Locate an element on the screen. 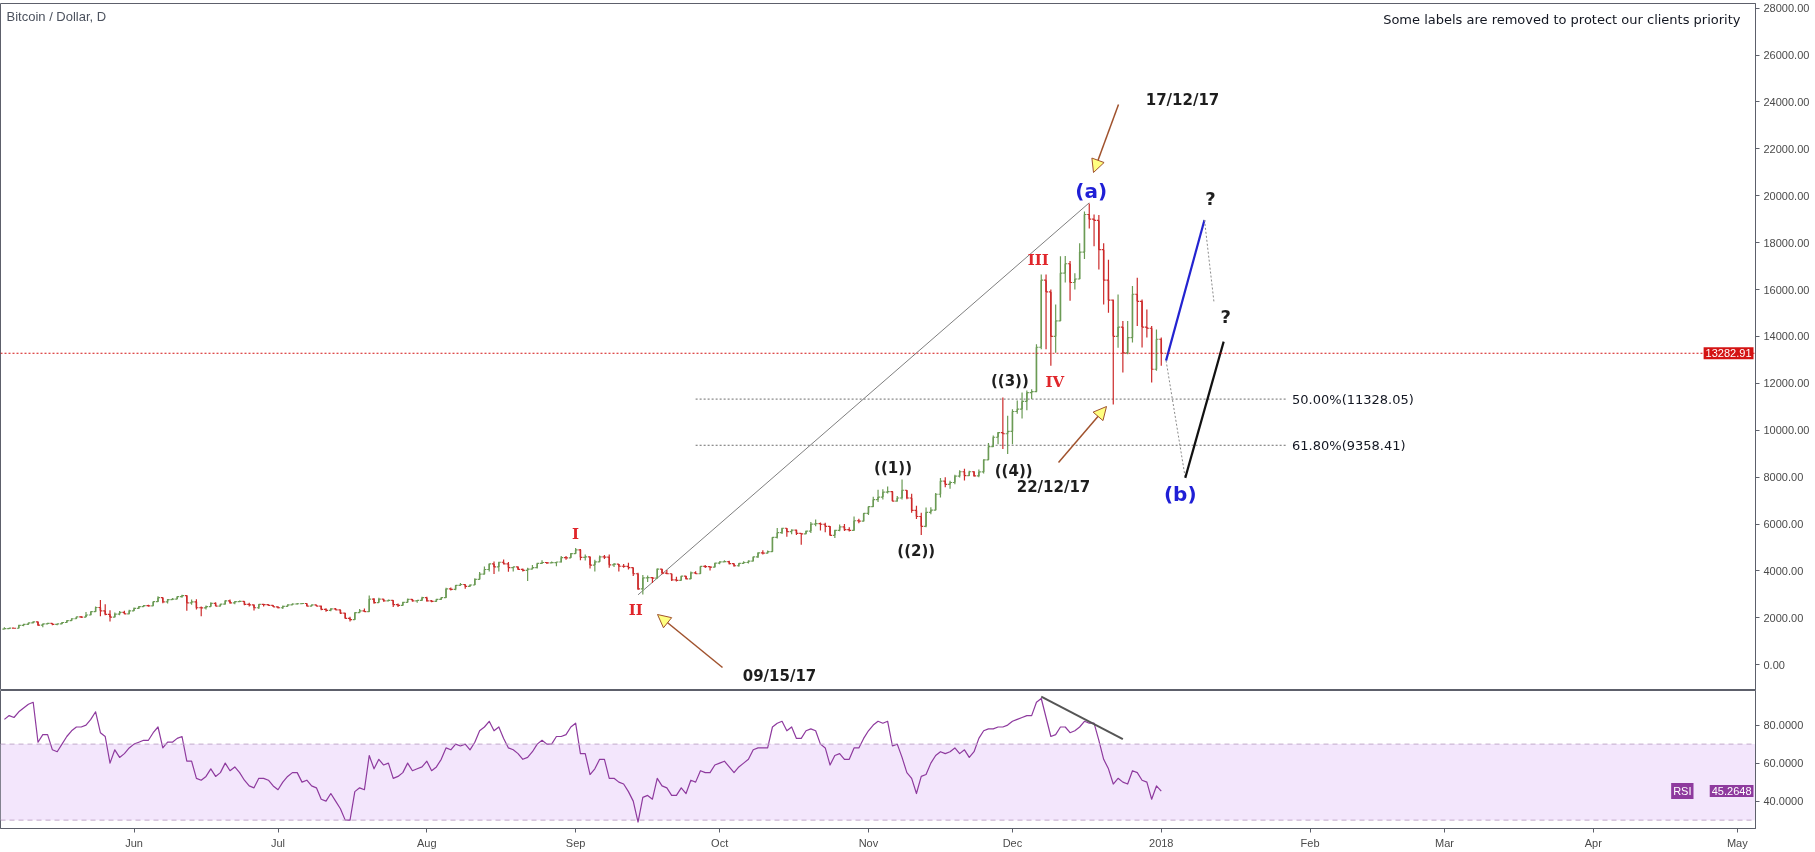 This screenshot has width=1815, height=852. x-tick-label: Jul is located at coordinates (278, 842).